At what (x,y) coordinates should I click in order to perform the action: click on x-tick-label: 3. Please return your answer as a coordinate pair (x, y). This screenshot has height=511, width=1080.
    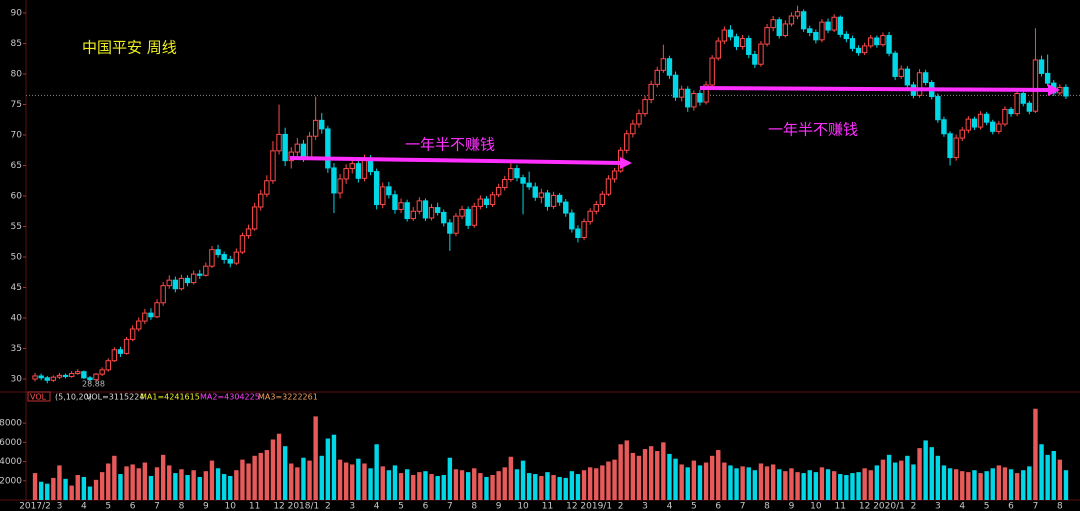
    Looking at the image, I should click on (645, 506).